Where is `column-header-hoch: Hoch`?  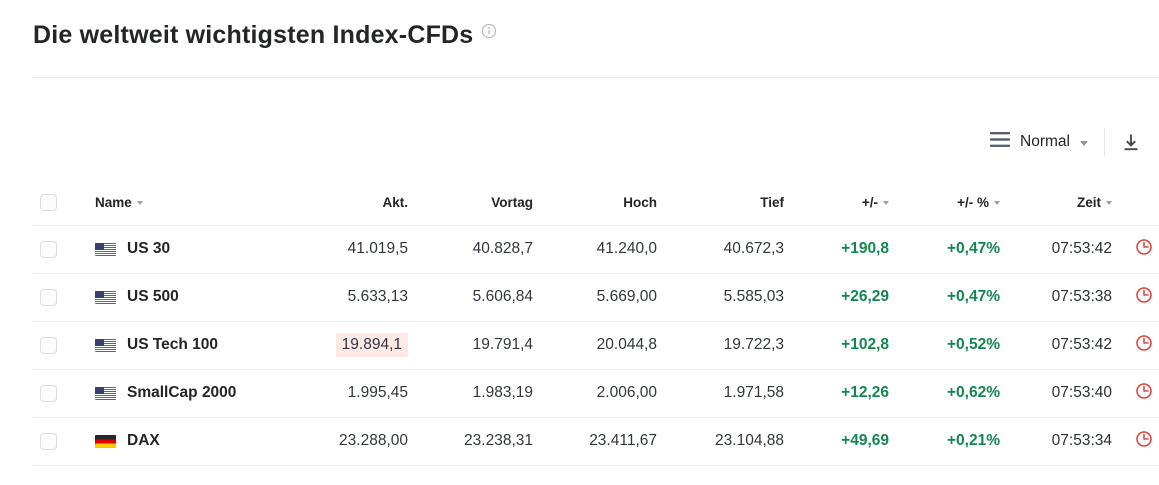
column-header-hoch: Hoch is located at coordinates (595, 203).